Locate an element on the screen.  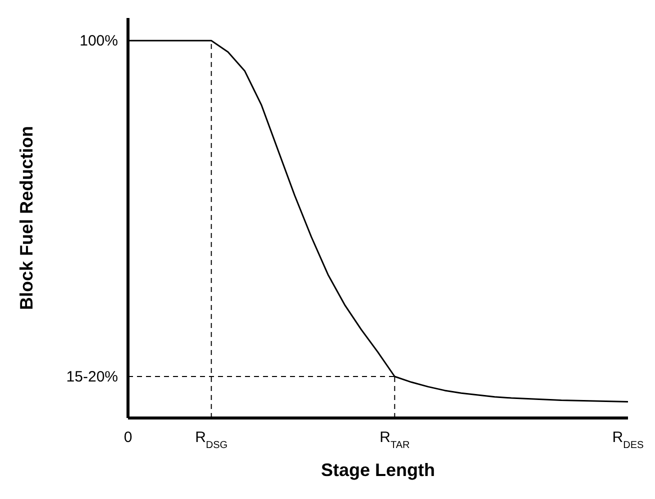
text: 15-20% is located at coordinates (92, 377).